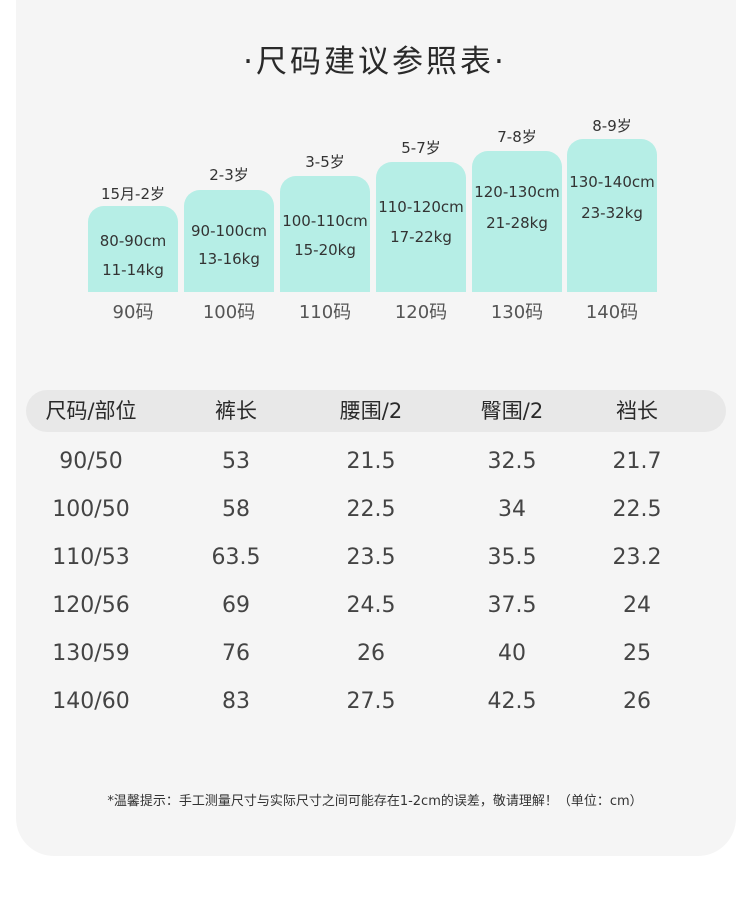 Image resolution: width=750 pixels, height=901 pixels. What do you see at coordinates (421, 148) in the screenshot?
I see `age-label: 5-7岁` at bounding box center [421, 148].